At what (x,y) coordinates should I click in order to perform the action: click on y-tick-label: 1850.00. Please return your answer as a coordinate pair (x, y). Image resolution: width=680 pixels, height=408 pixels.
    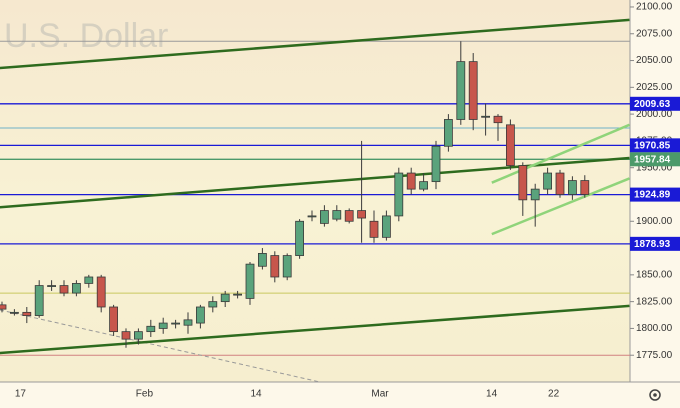
    Looking at the image, I should click on (654, 274).